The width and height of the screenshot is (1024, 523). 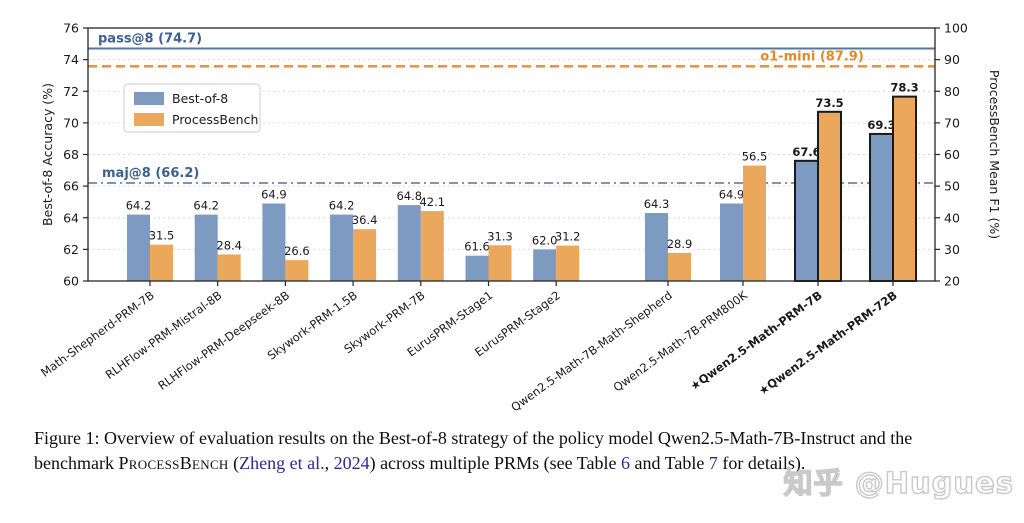 I want to click on ref-line-label: o1-mini (87.9), so click(x=812, y=56).